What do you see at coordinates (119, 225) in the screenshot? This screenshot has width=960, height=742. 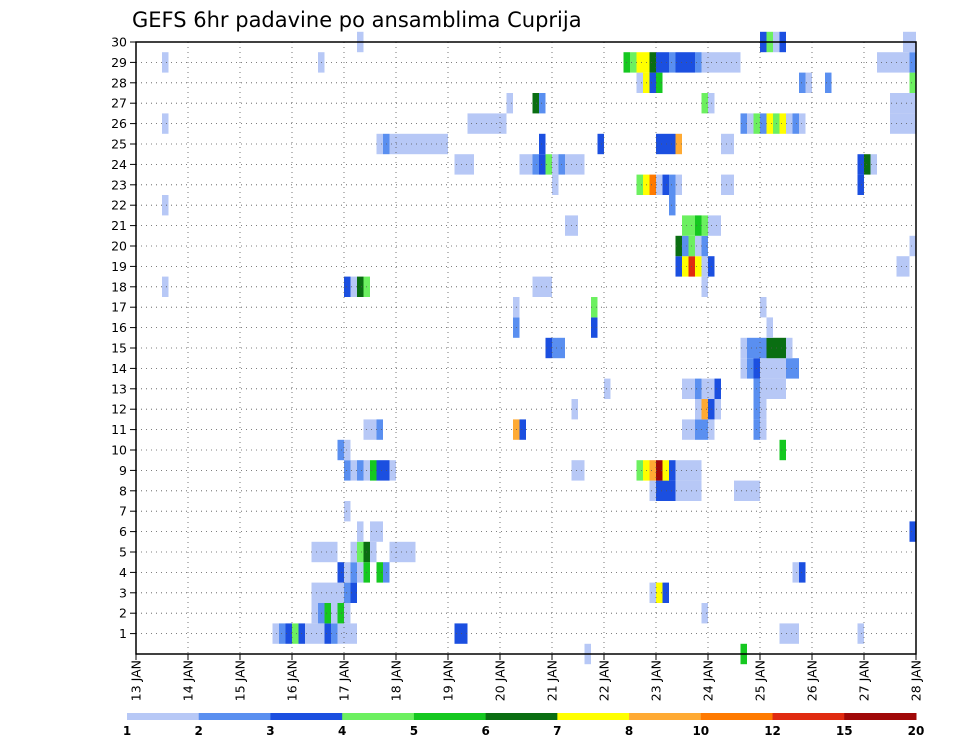 I see `y-tick-label: 21` at bounding box center [119, 225].